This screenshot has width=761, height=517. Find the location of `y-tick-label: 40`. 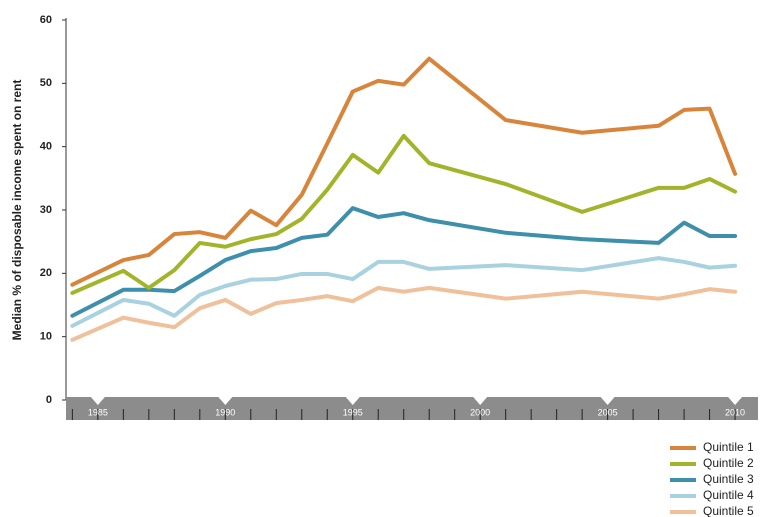

y-tick-label: 40 is located at coordinates (46, 147).